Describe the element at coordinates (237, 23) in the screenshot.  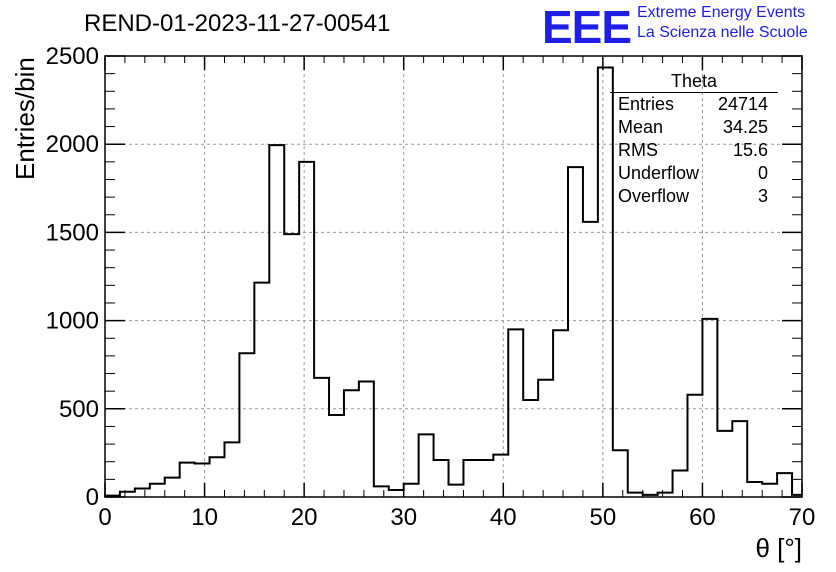
I see `chart-title: REND-01-2023-11-27-00541` at that location.